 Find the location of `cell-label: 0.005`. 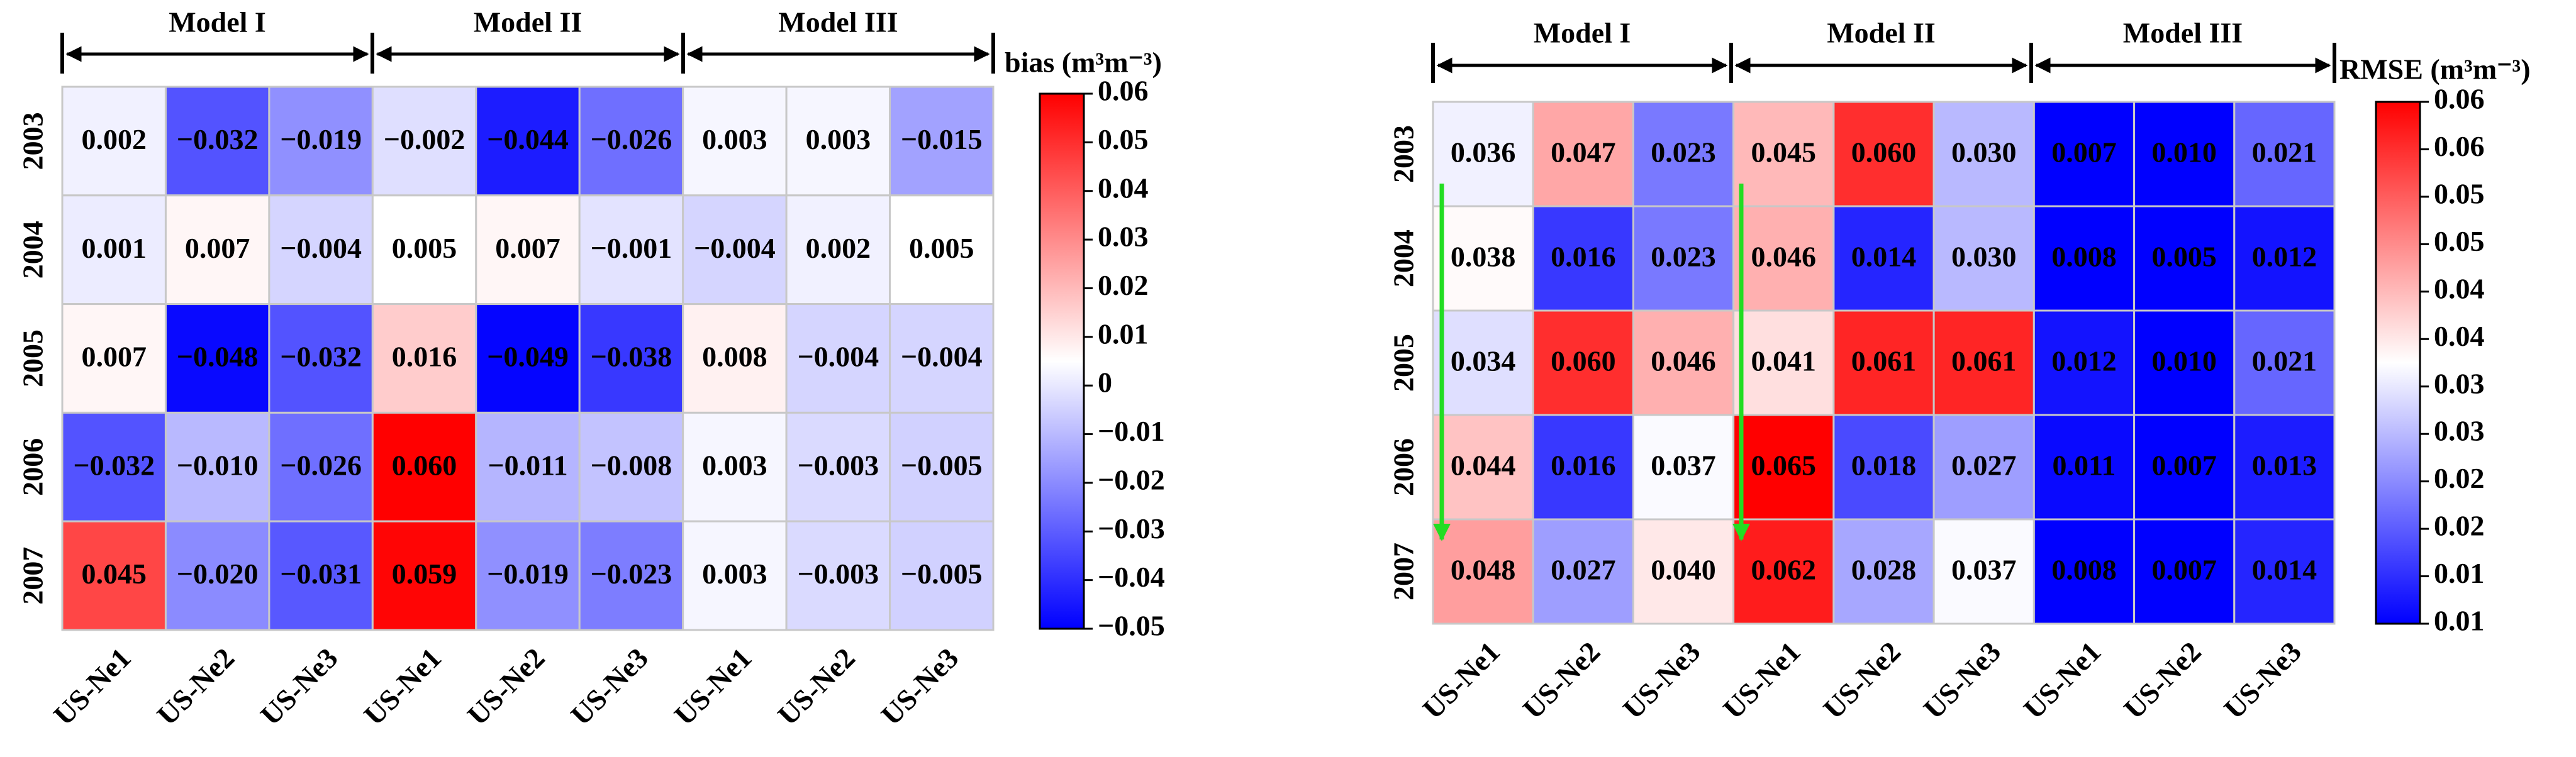

cell-label: 0.005 is located at coordinates (941, 248).